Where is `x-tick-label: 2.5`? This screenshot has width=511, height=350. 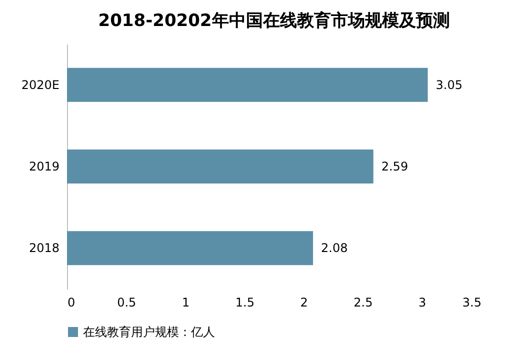 x-tick-label: 2.5 is located at coordinates (363, 303).